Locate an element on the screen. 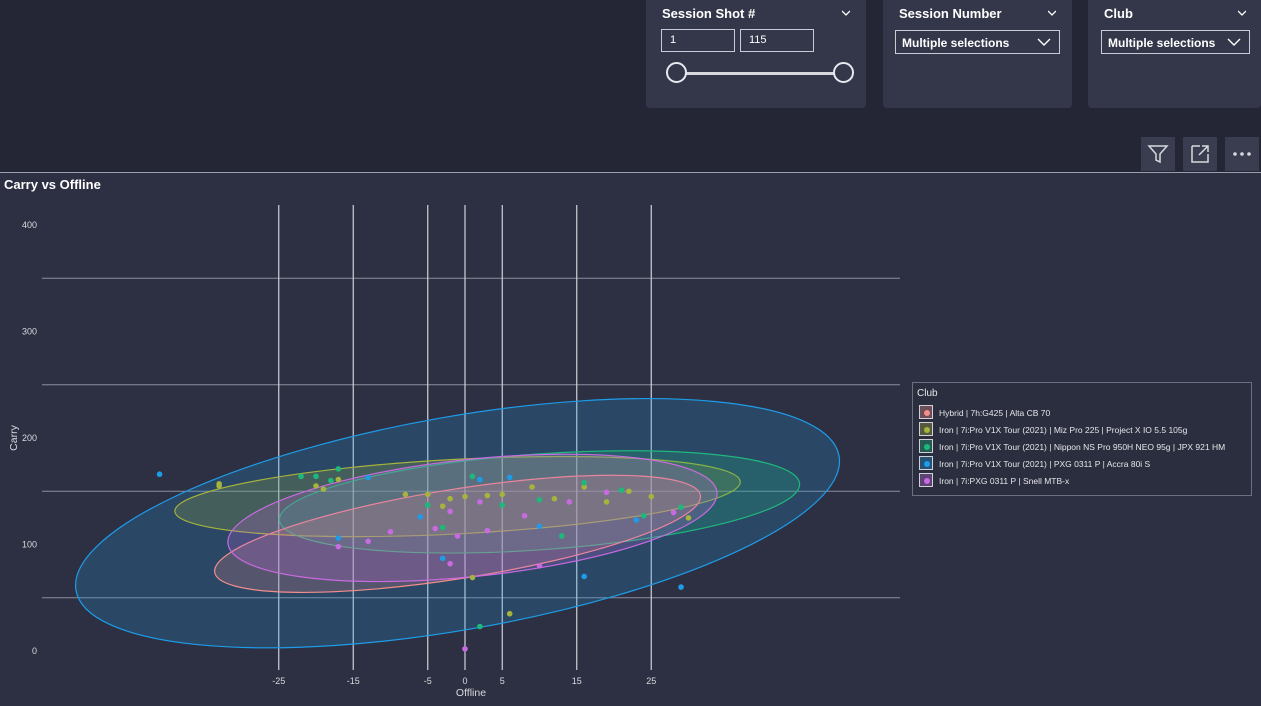  chart-title: Carry vs Offline is located at coordinates (52, 184).